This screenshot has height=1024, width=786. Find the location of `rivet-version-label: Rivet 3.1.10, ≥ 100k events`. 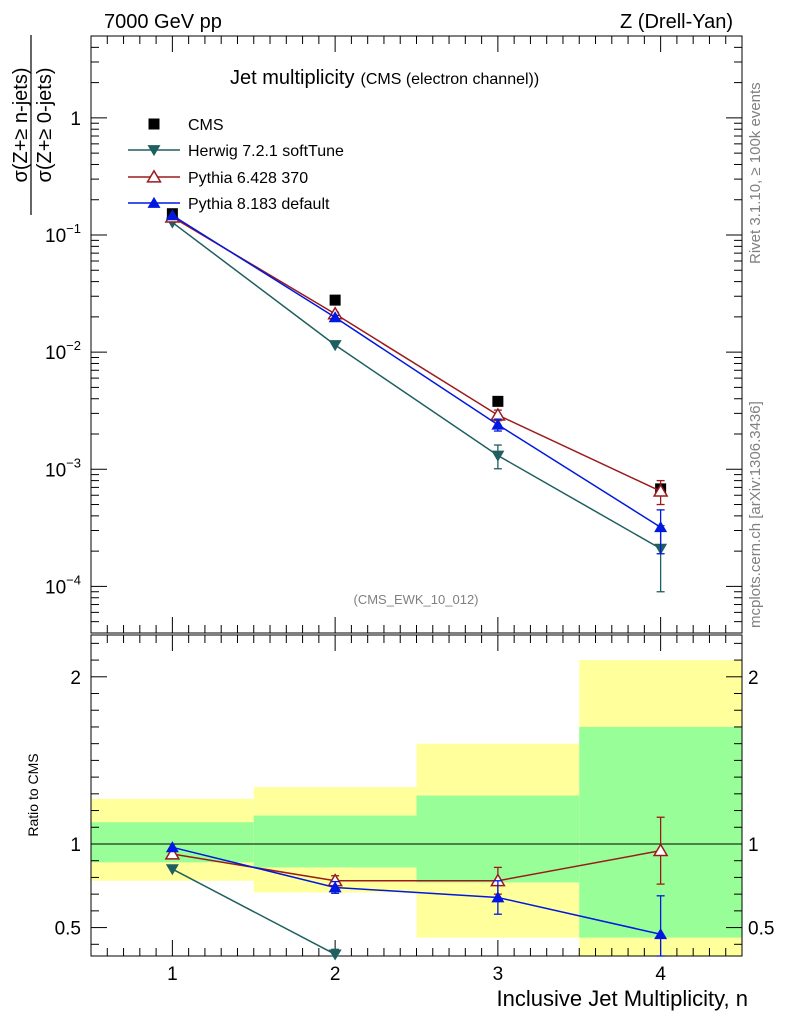

rivet-version-label: Rivet 3.1.10, ≥ 100k events is located at coordinates (755, 173).